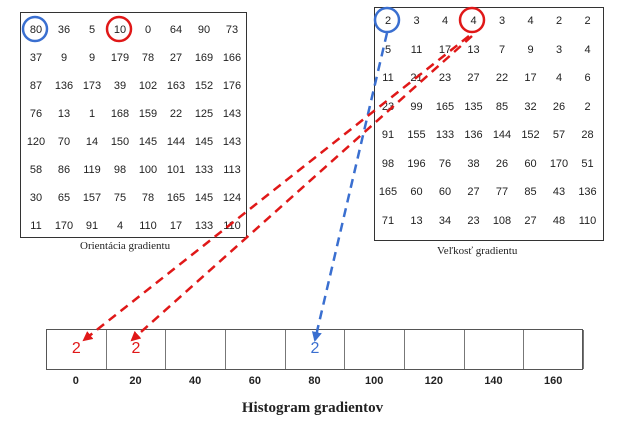 Image resolution: width=625 pixels, height=441 pixels. What do you see at coordinates (559, 220) in the screenshot?
I see `matrix-cell: 48` at bounding box center [559, 220].